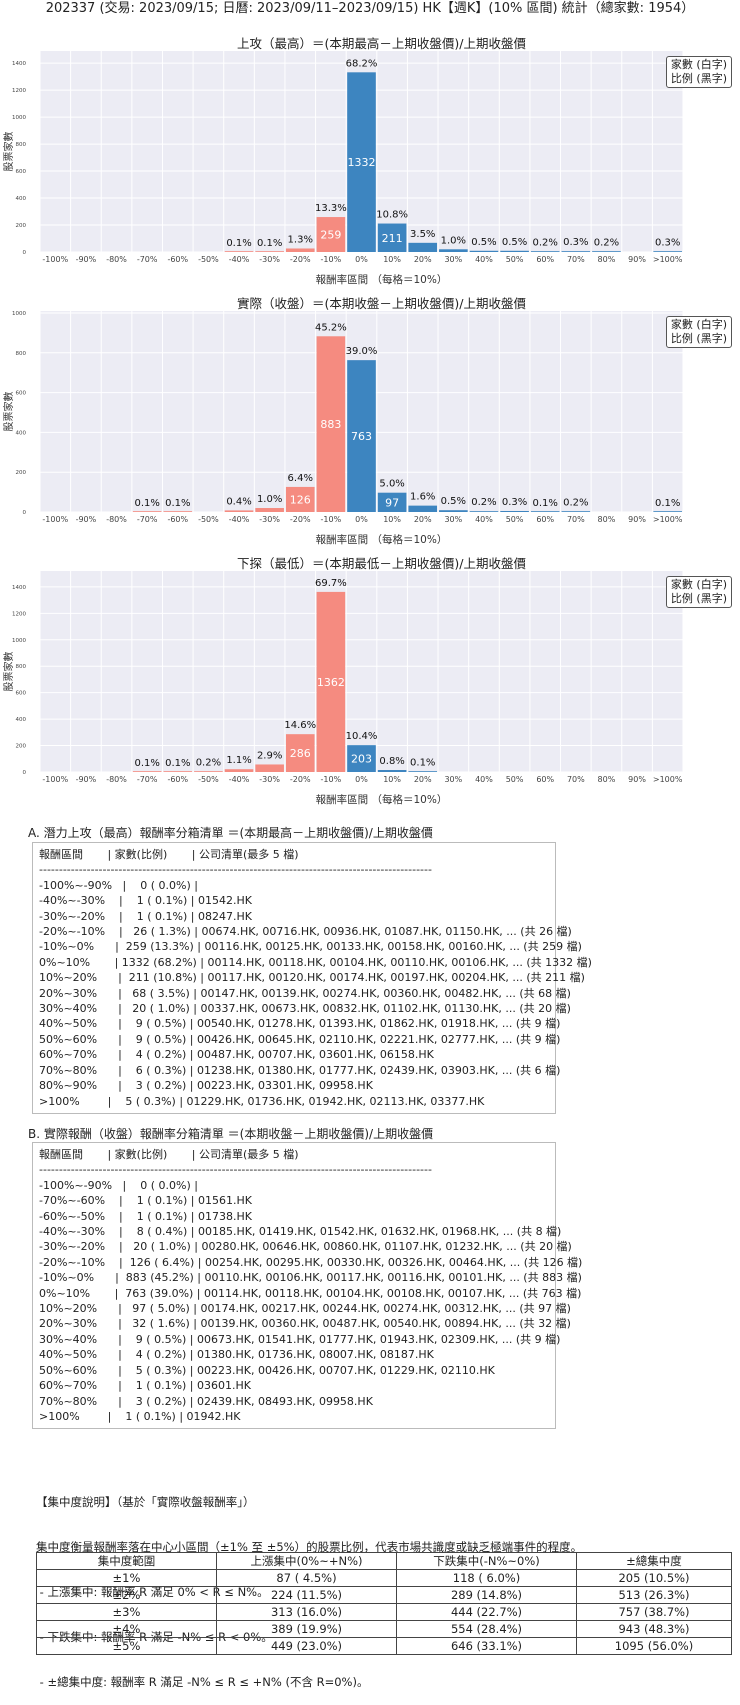 Image resolution: width=740 pixels, height=1705 pixels. I want to click on desc-line: 【集中度說明】（基於「實際收盤報酬率」）, so click(145, 1502).